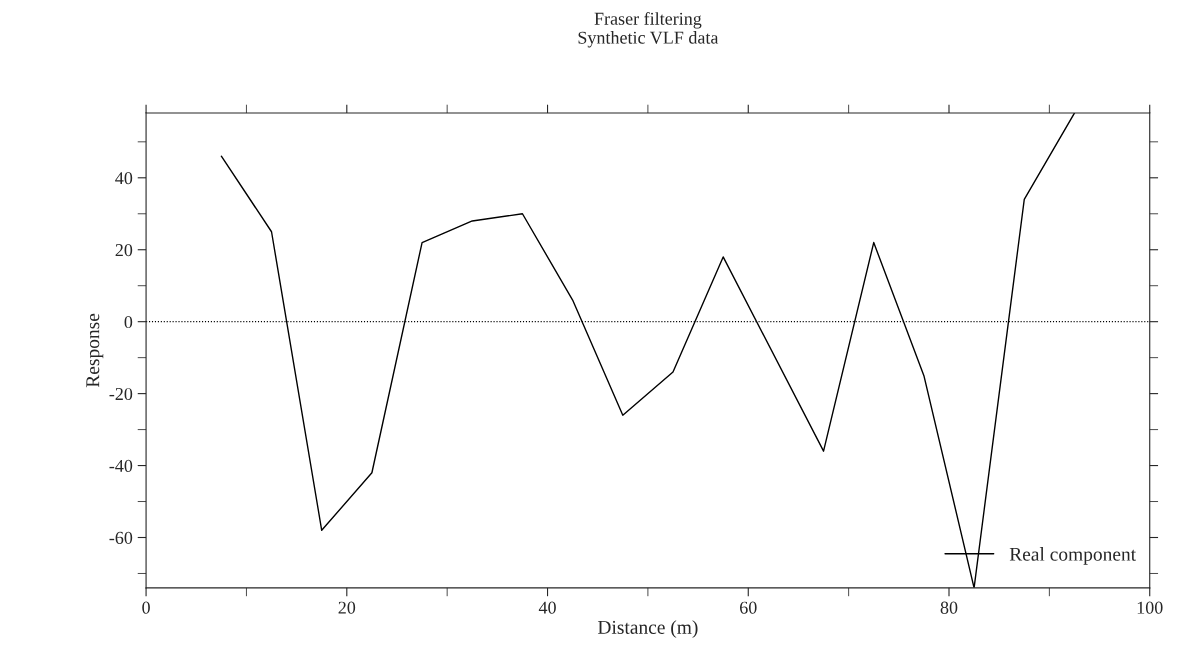  What do you see at coordinates (121, 465) in the screenshot?
I see `y-tick-label: -40` at bounding box center [121, 465].